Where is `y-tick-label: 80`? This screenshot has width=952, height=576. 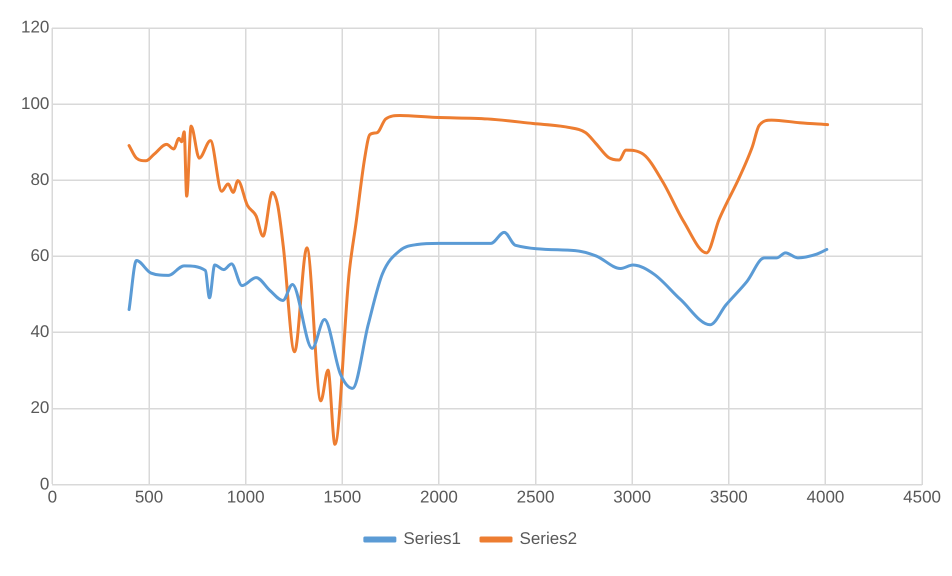
y-tick-label: 80 is located at coordinates (40, 179).